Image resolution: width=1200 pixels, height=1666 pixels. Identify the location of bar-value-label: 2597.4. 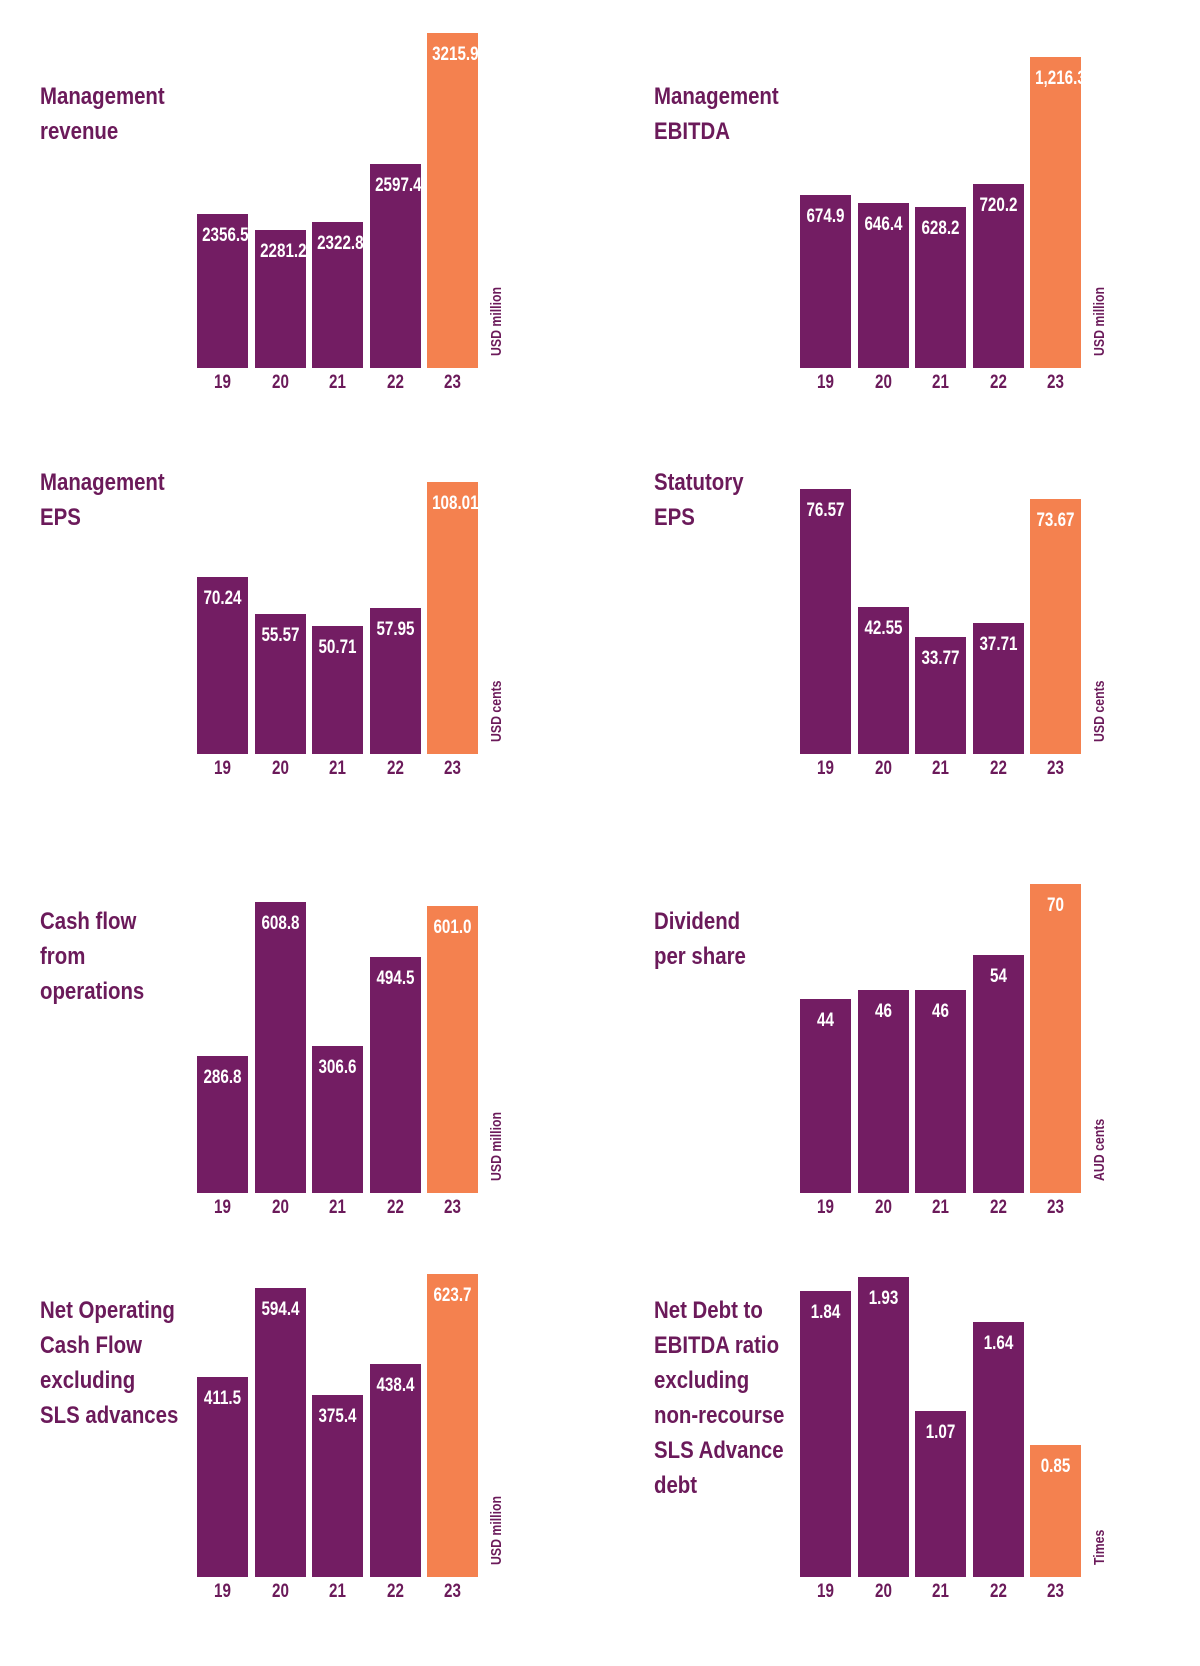
(398, 185).